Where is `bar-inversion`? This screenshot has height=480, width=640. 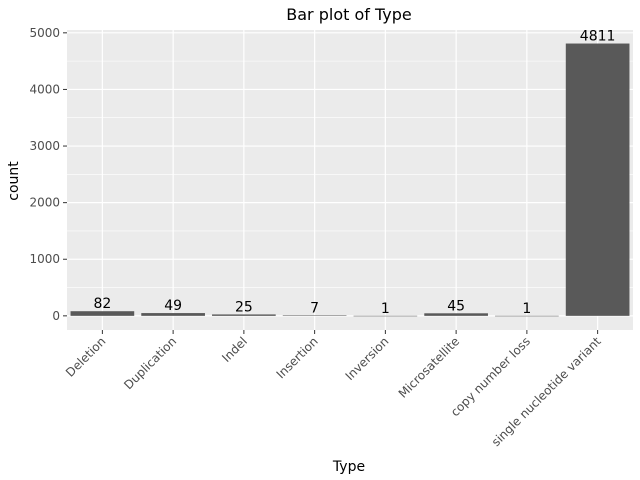
bar-inversion is located at coordinates (385, 316).